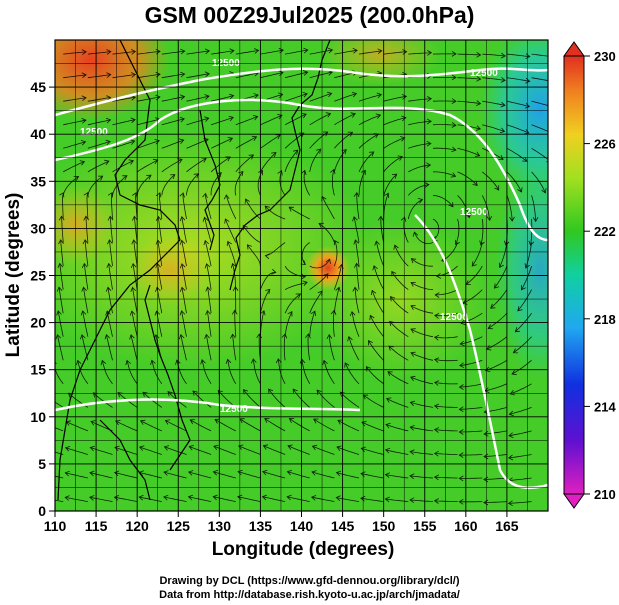 The image size is (619, 605). I want to click on colorbar-label: 230, so click(605, 56).